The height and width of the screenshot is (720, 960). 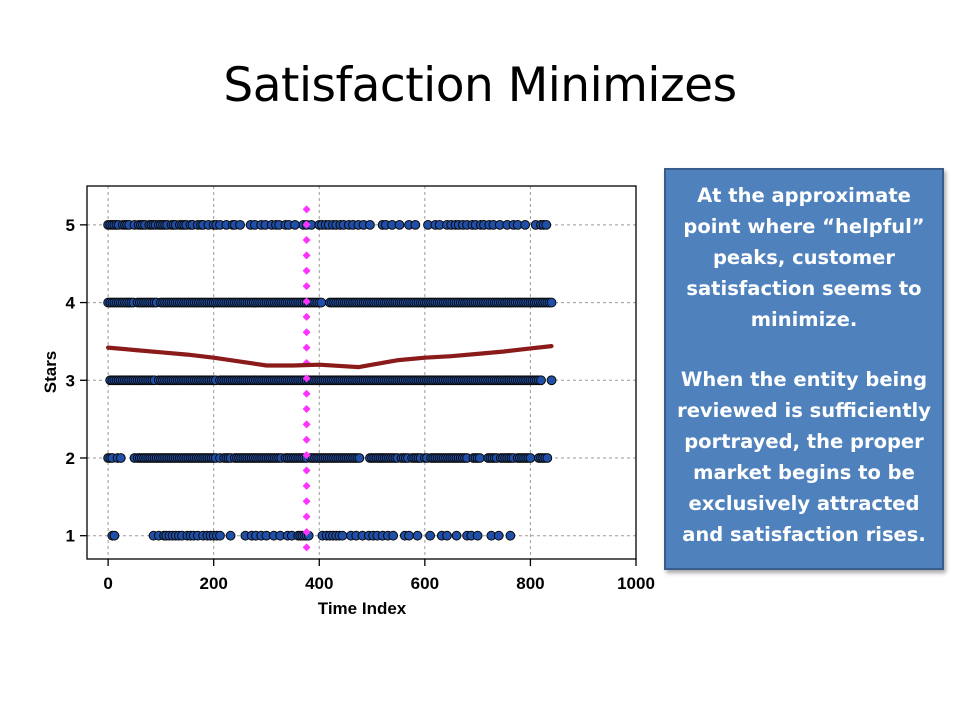 What do you see at coordinates (362, 608) in the screenshot?
I see `x-axis-label: Time Index` at bounding box center [362, 608].